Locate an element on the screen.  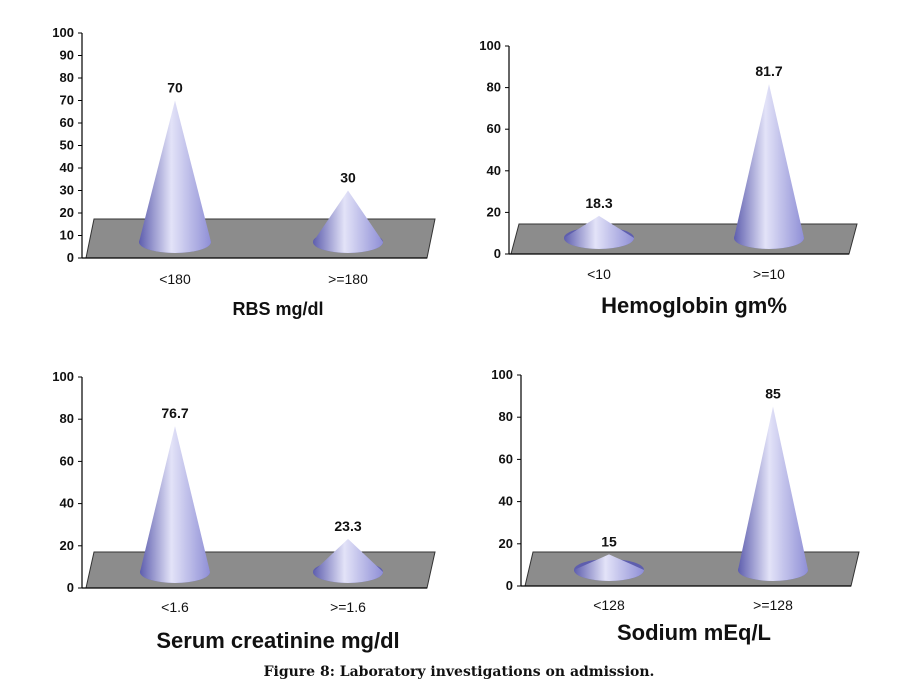
category-label: >=128 is located at coordinates (773, 605).